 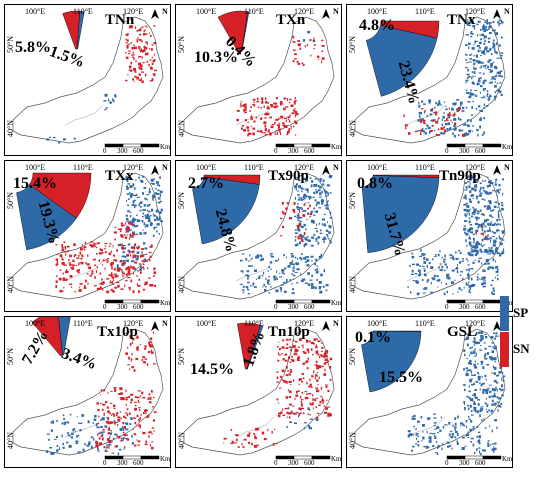 I want to click on sn-percent: 5.8%, so click(x=33, y=47).